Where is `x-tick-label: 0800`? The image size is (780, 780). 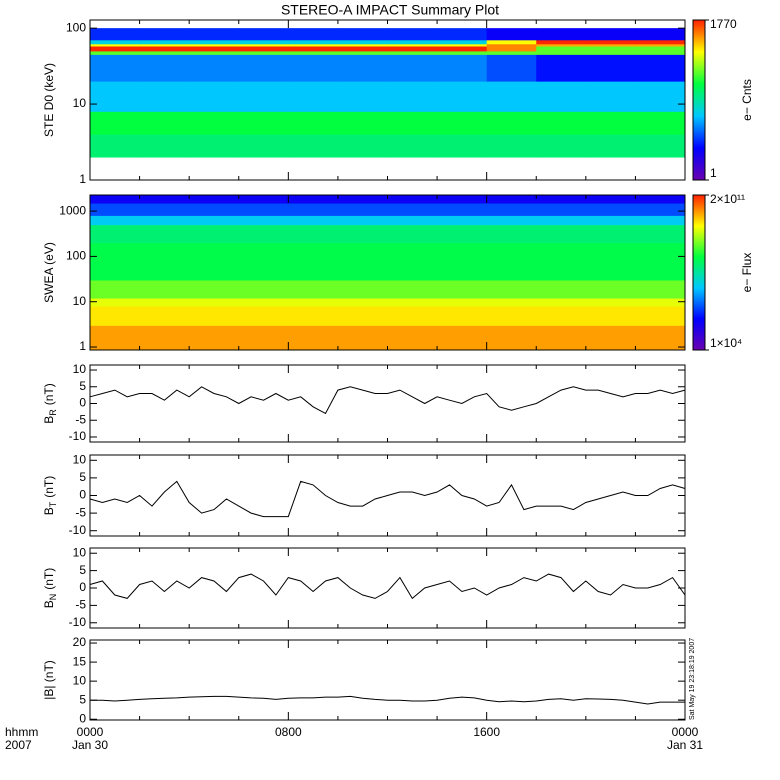 x-tick-label: 0800 is located at coordinates (288, 732).